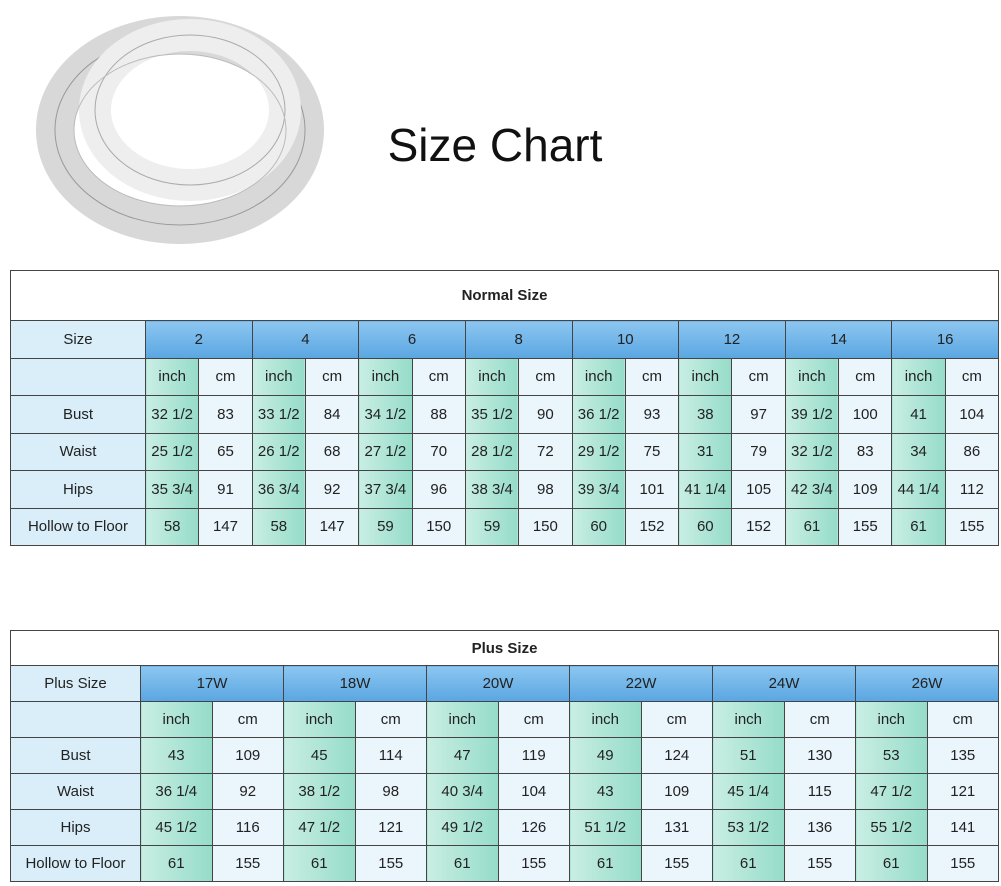  I want to click on row-label: Hips, so click(78, 489).